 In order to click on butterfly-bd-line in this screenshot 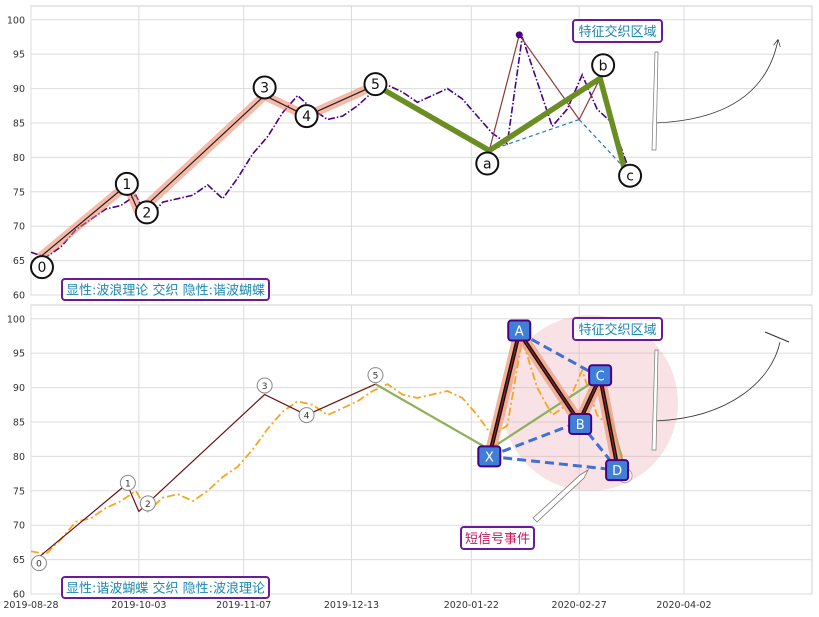, I will do `click(598, 446)`.